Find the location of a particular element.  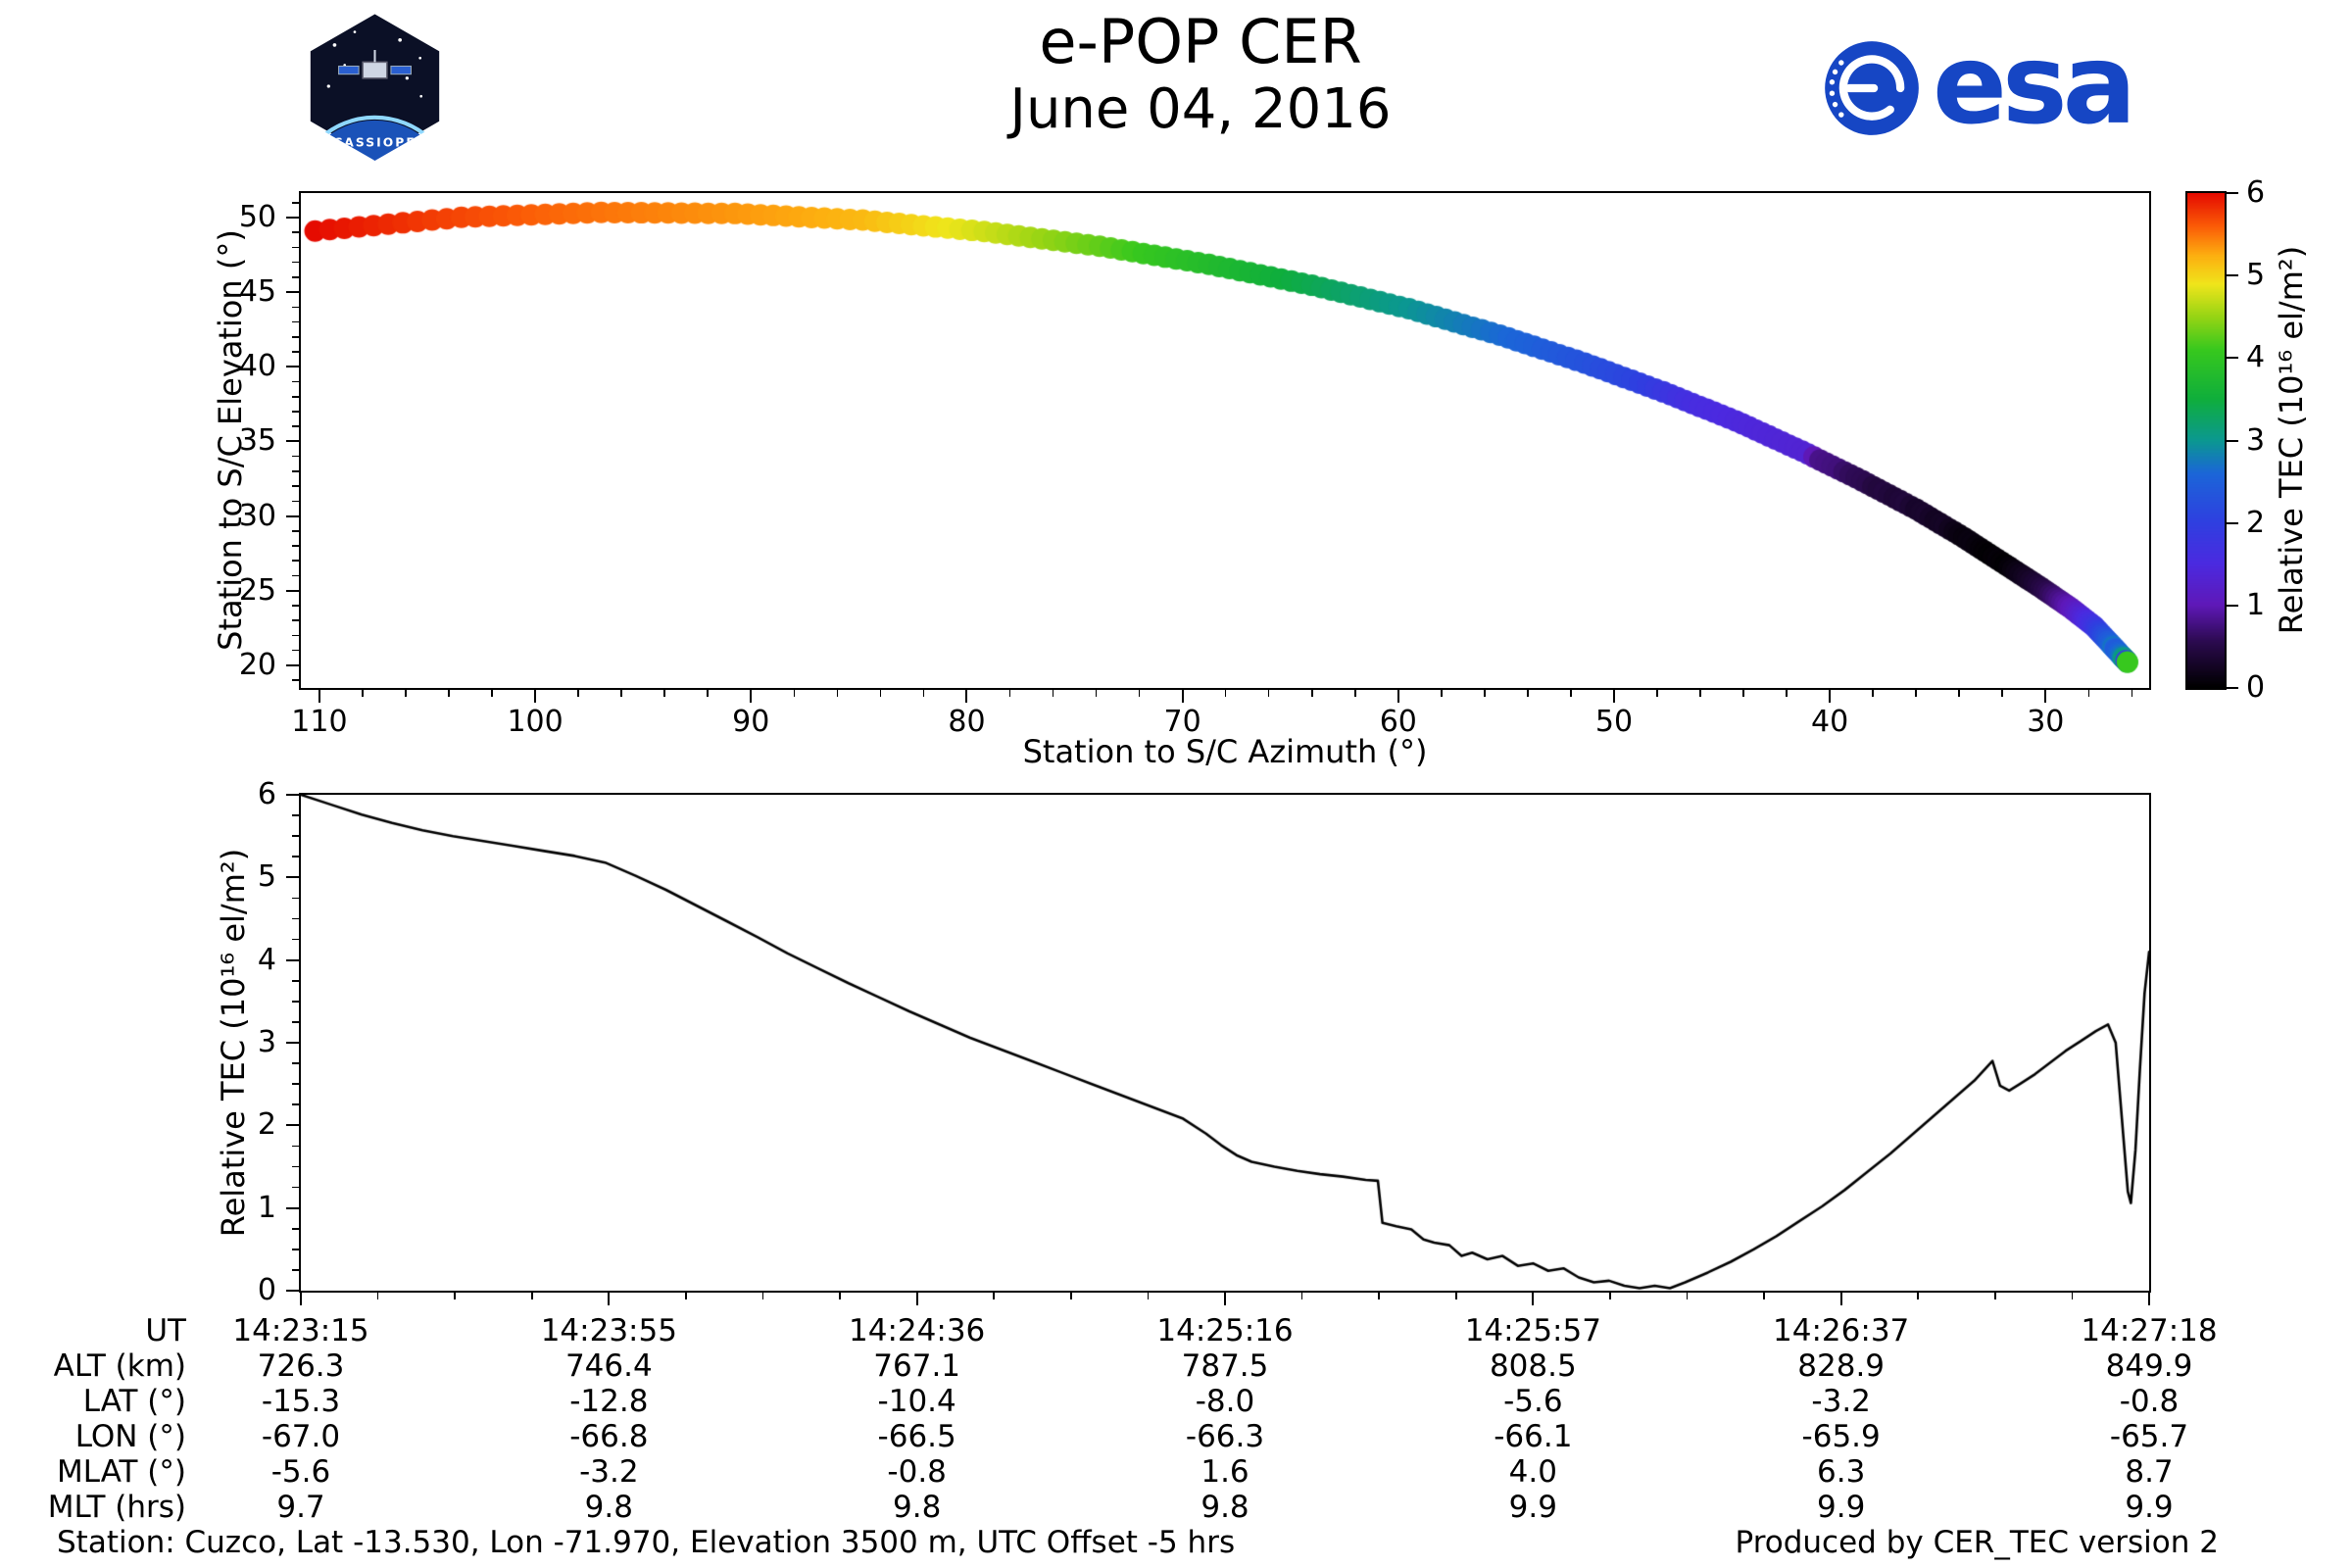

colorbar-gradient is located at coordinates (2206, 440).